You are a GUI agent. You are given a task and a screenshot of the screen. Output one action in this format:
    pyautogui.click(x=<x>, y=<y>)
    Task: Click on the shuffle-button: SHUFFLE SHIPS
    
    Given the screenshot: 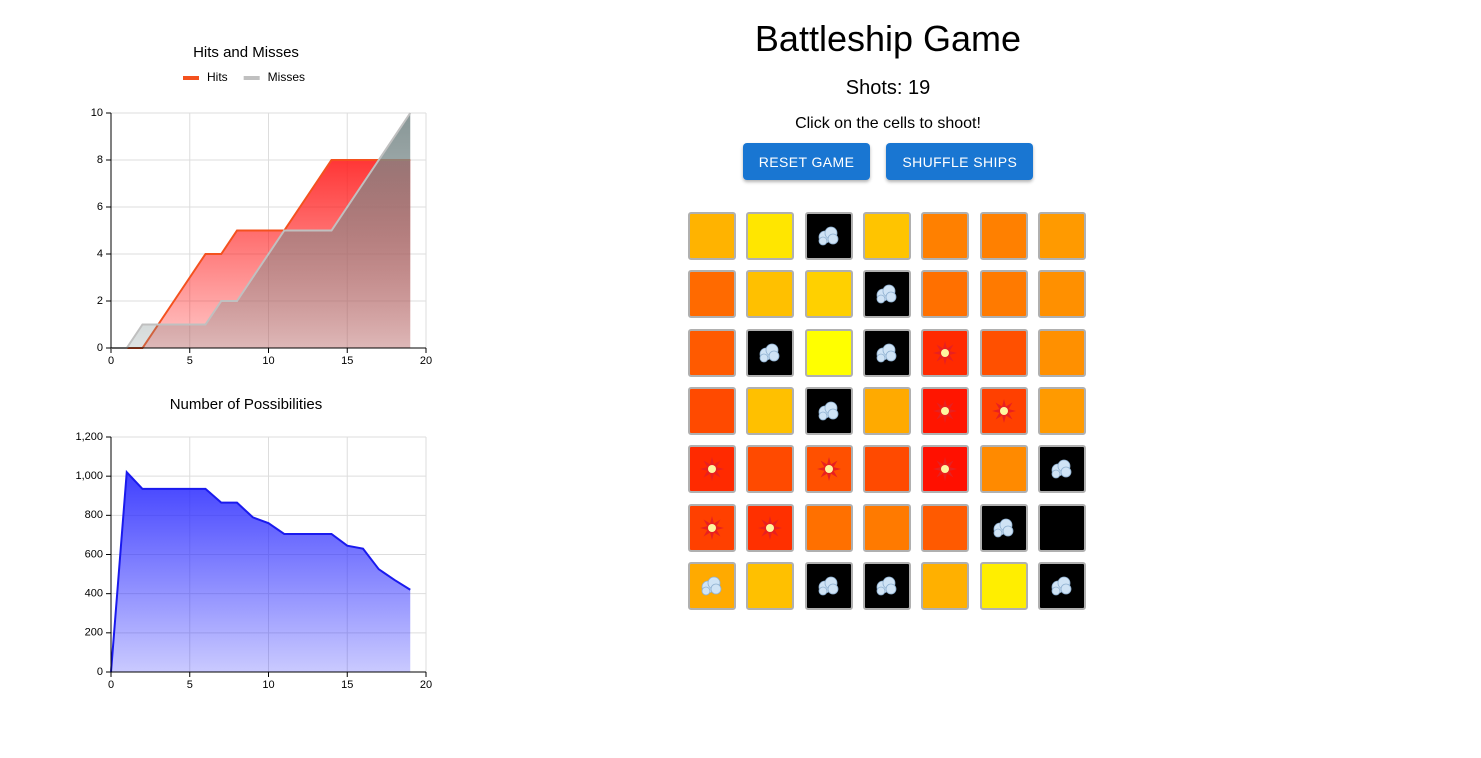 What is the action you would take?
    pyautogui.click(x=960, y=161)
    